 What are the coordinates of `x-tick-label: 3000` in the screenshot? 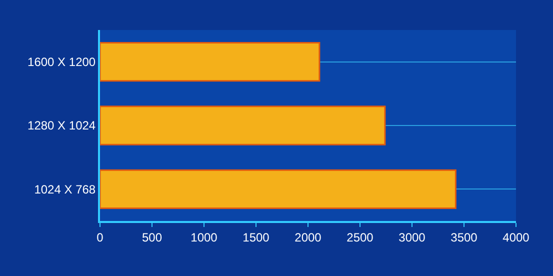 It's located at (412, 237).